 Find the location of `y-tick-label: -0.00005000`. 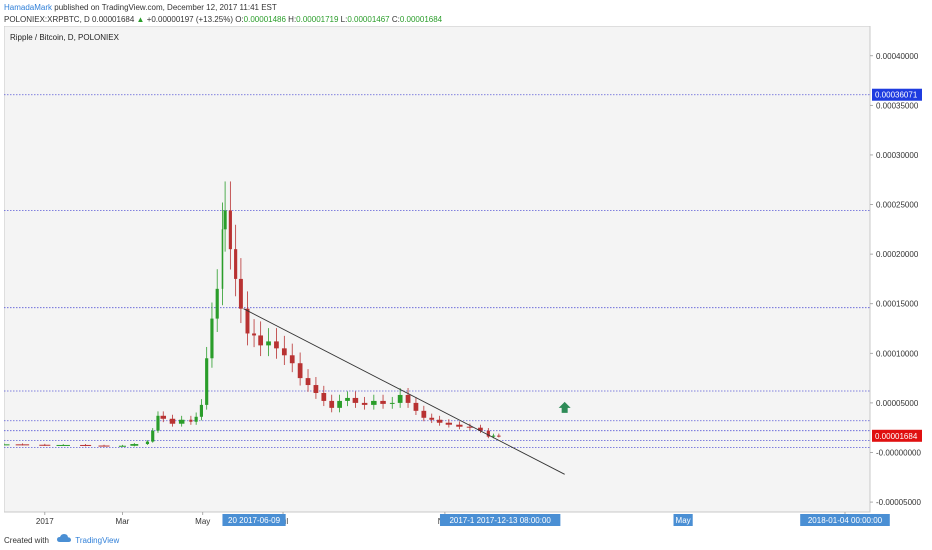

y-tick-label: -0.00005000 is located at coordinates (898, 502).